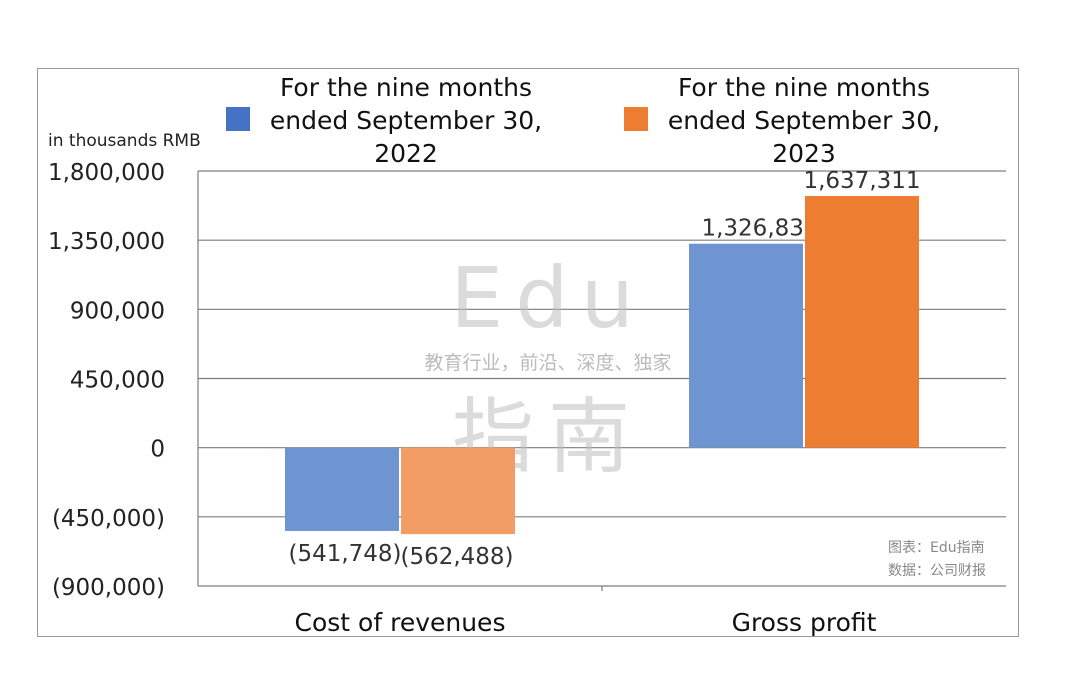  What do you see at coordinates (157, 450) in the screenshot?
I see `y-tick-label: 0` at bounding box center [157, 450].